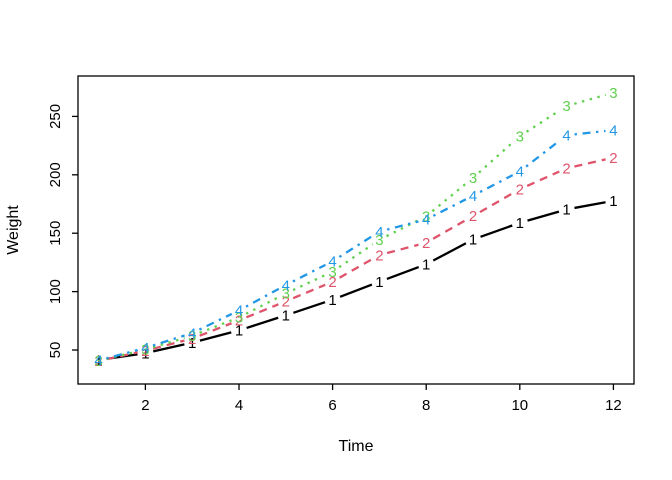 This screenshot has width=672, height=480. What do you see at coordinates (55, 116) in the screenshot?
I see `y-tick-label: 250` at bounding box center [55, 116].